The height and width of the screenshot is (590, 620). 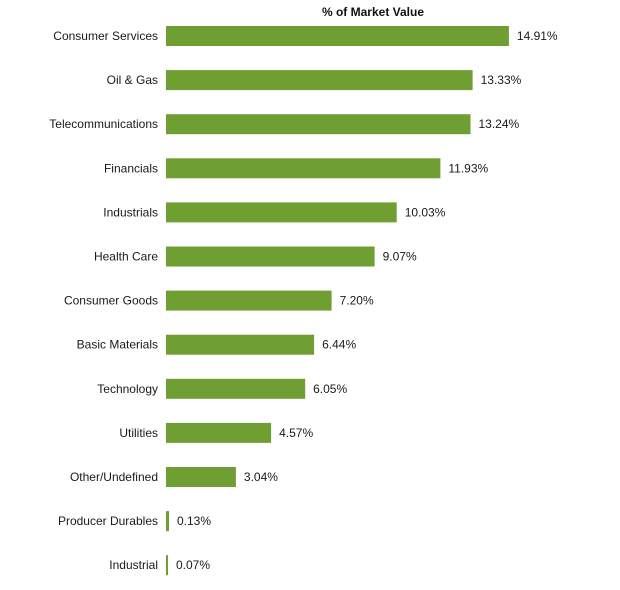 I want to click on value-label-9: 4.57%, so click(x=296, y=433).